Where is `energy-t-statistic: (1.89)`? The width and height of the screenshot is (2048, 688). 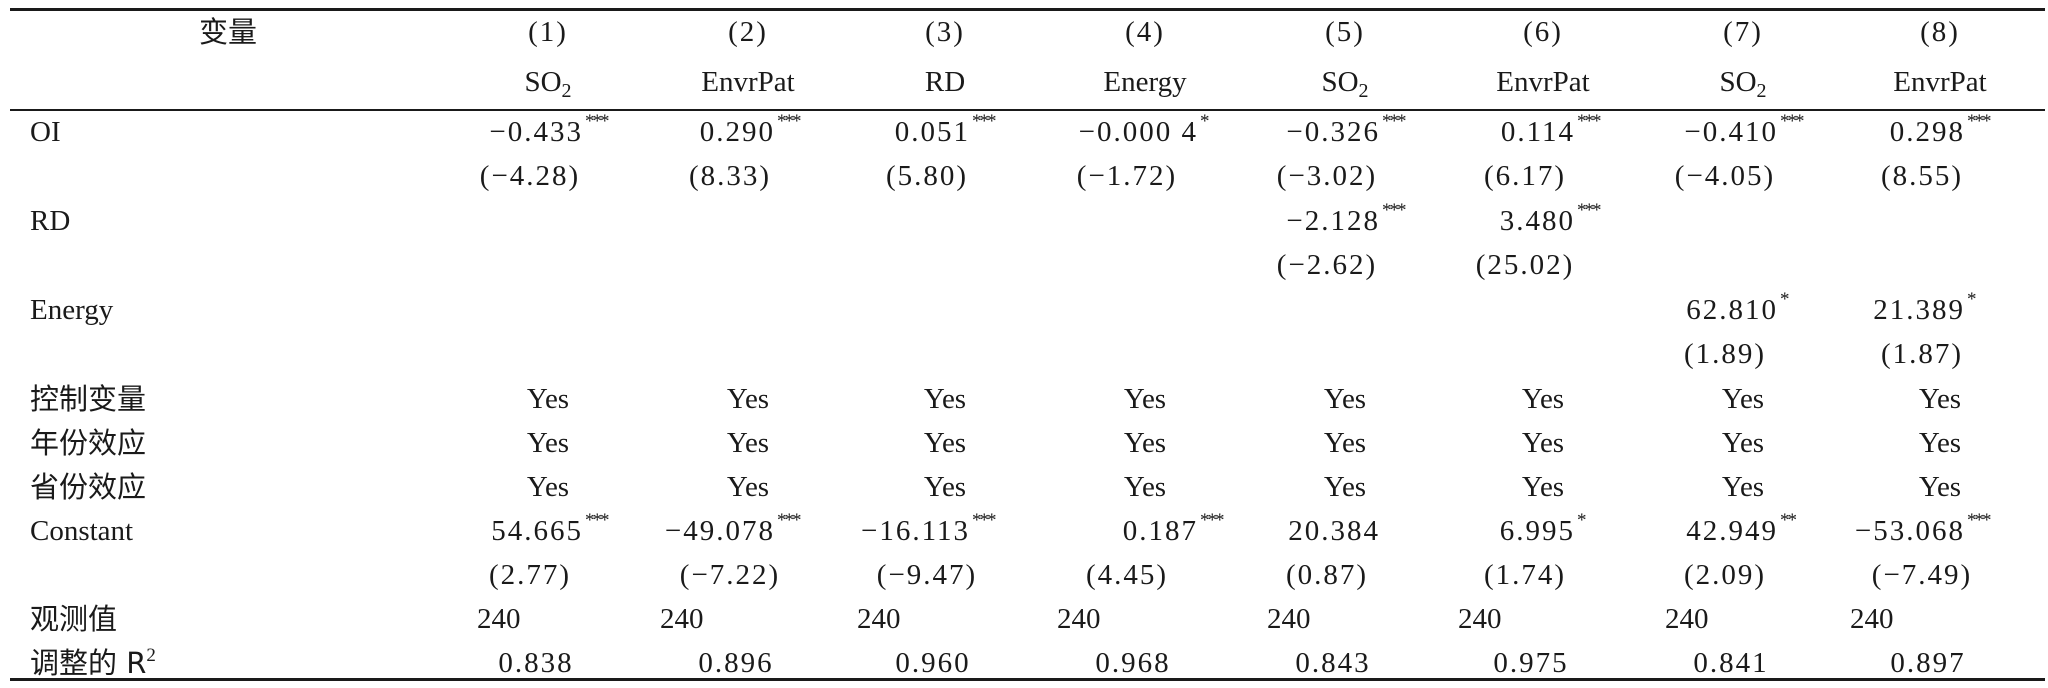
energy-t-statistic: (1.89) is located at coordinates (1725, 354).